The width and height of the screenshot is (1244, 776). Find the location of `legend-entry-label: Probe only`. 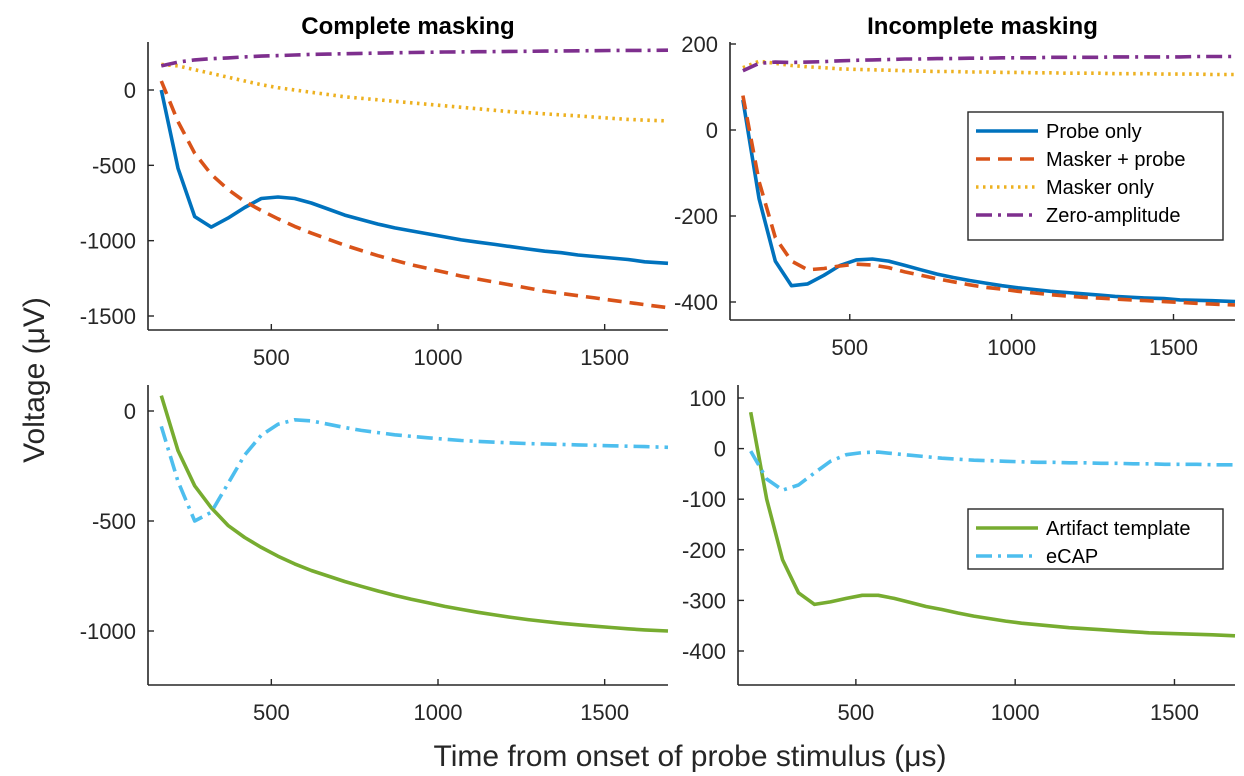

legend-entry-label: Probe only is located at coordinates (1094, 132).